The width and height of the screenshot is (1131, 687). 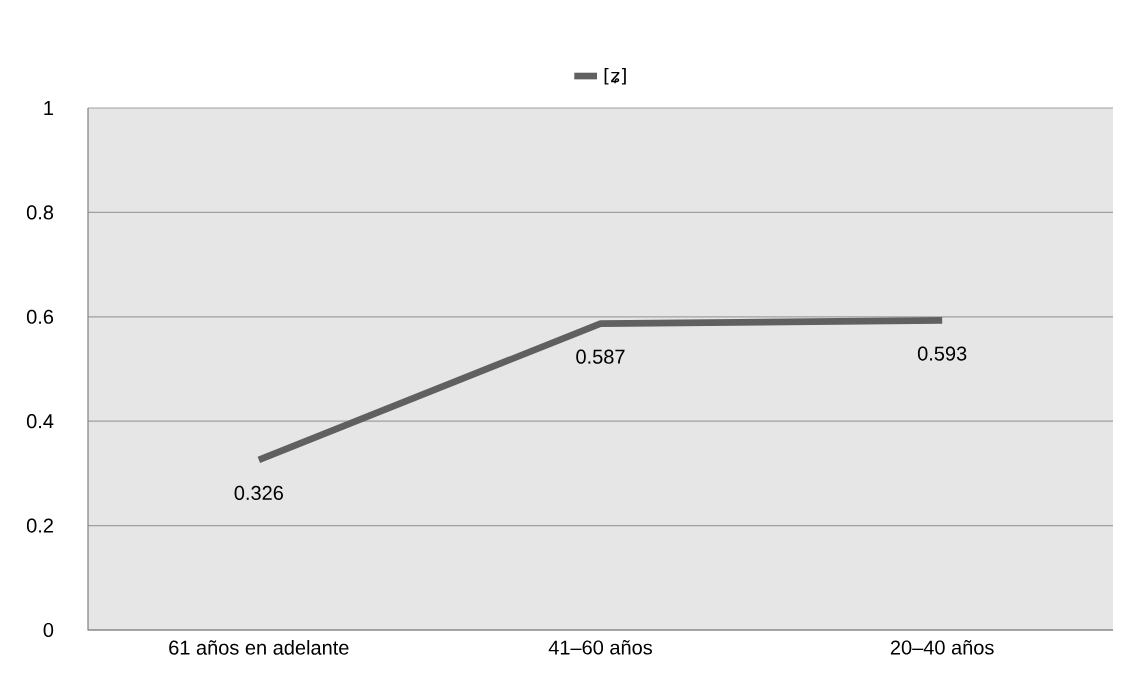 I want to click on y-tick-label: 0.4, so click(x=40, y=421).